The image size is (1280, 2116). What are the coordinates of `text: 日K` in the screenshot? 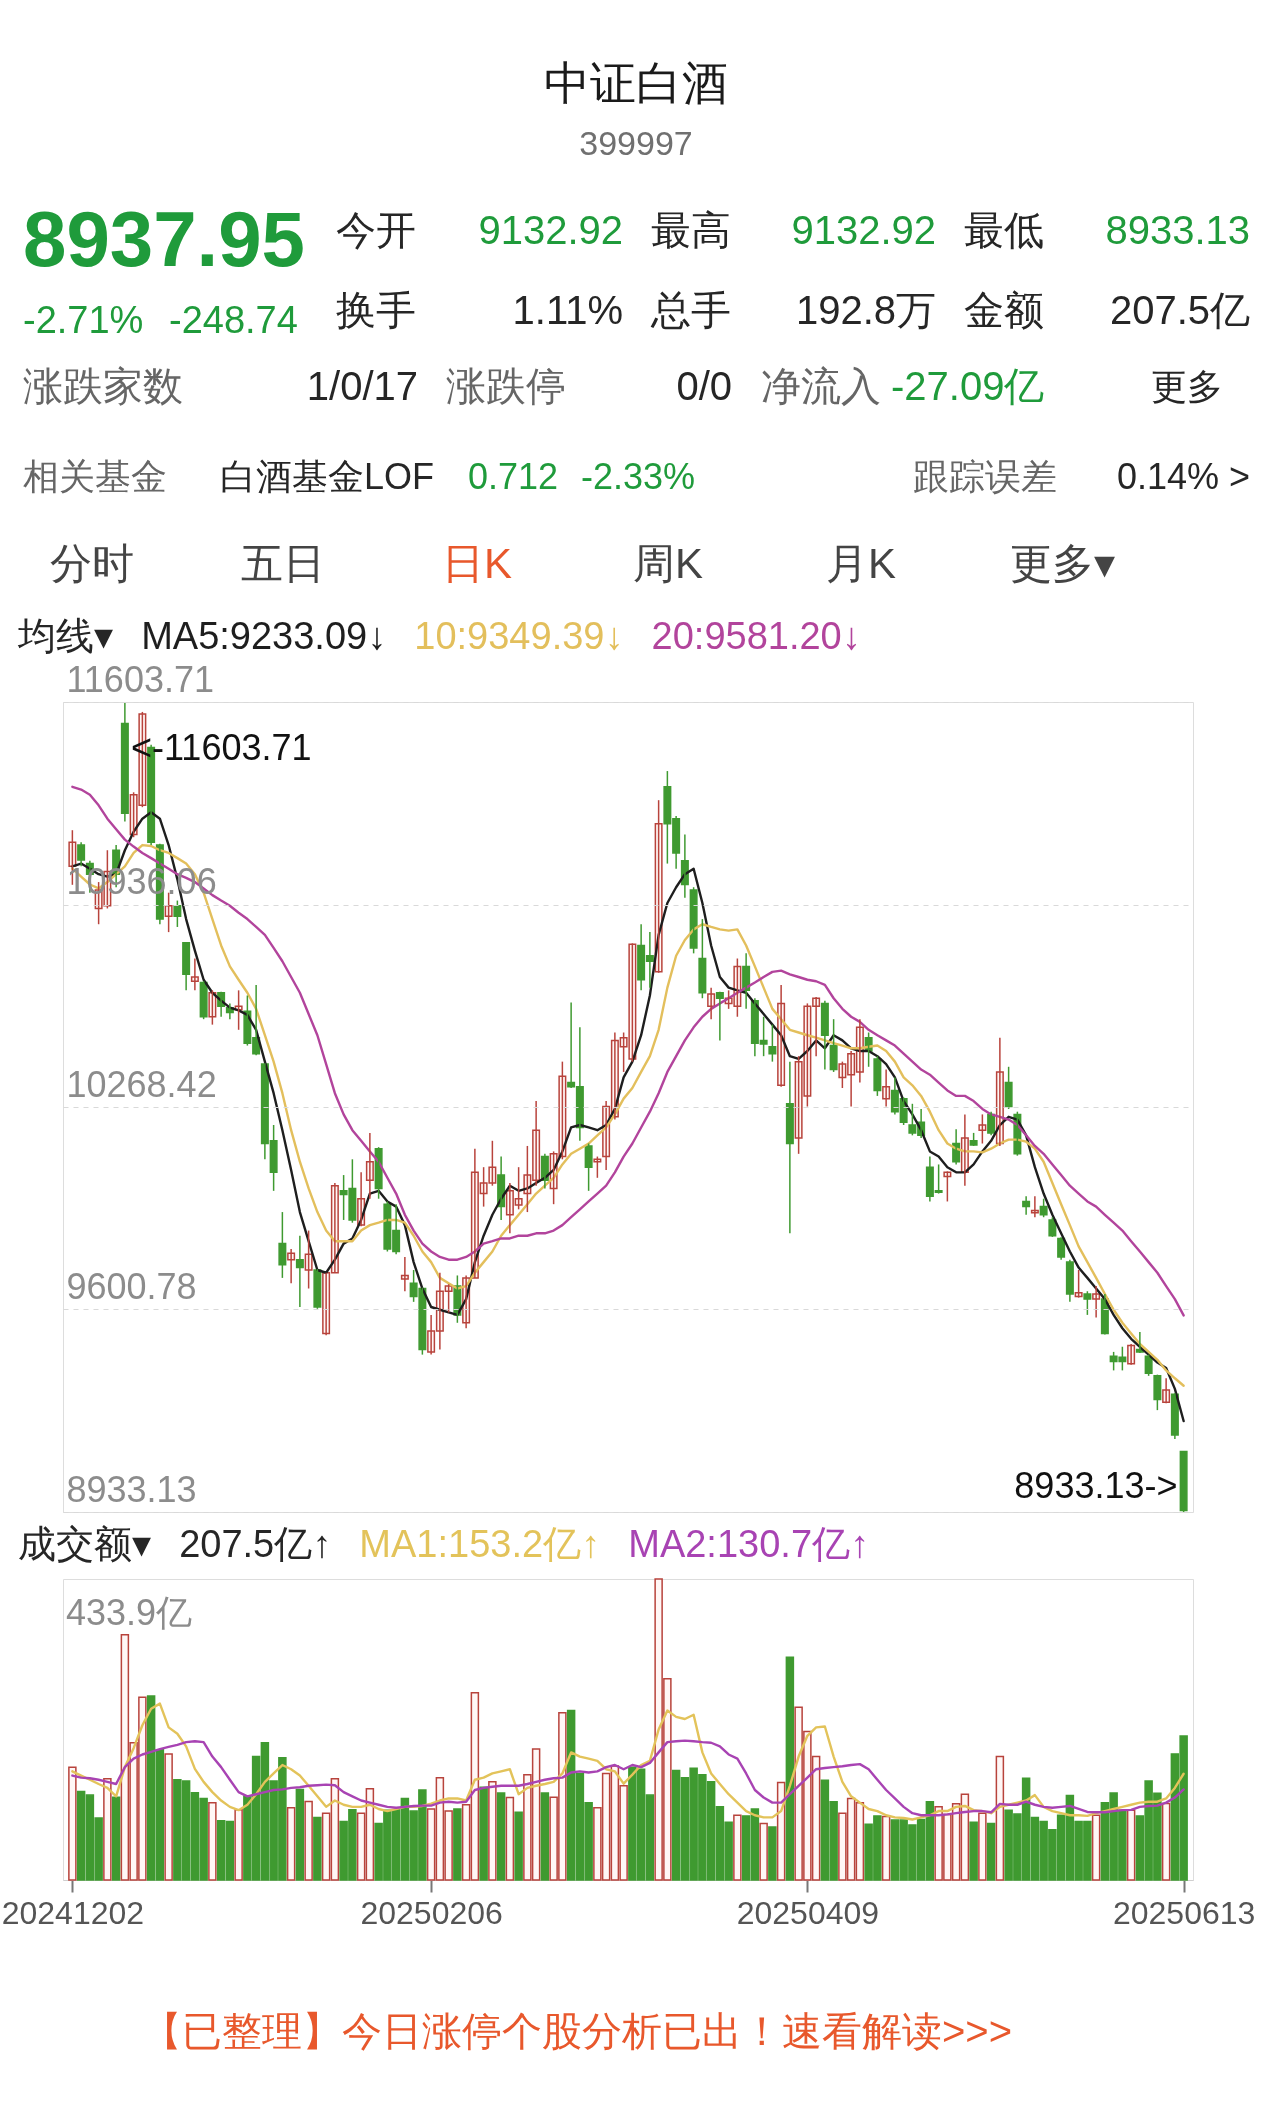 It's located at (477, 563).